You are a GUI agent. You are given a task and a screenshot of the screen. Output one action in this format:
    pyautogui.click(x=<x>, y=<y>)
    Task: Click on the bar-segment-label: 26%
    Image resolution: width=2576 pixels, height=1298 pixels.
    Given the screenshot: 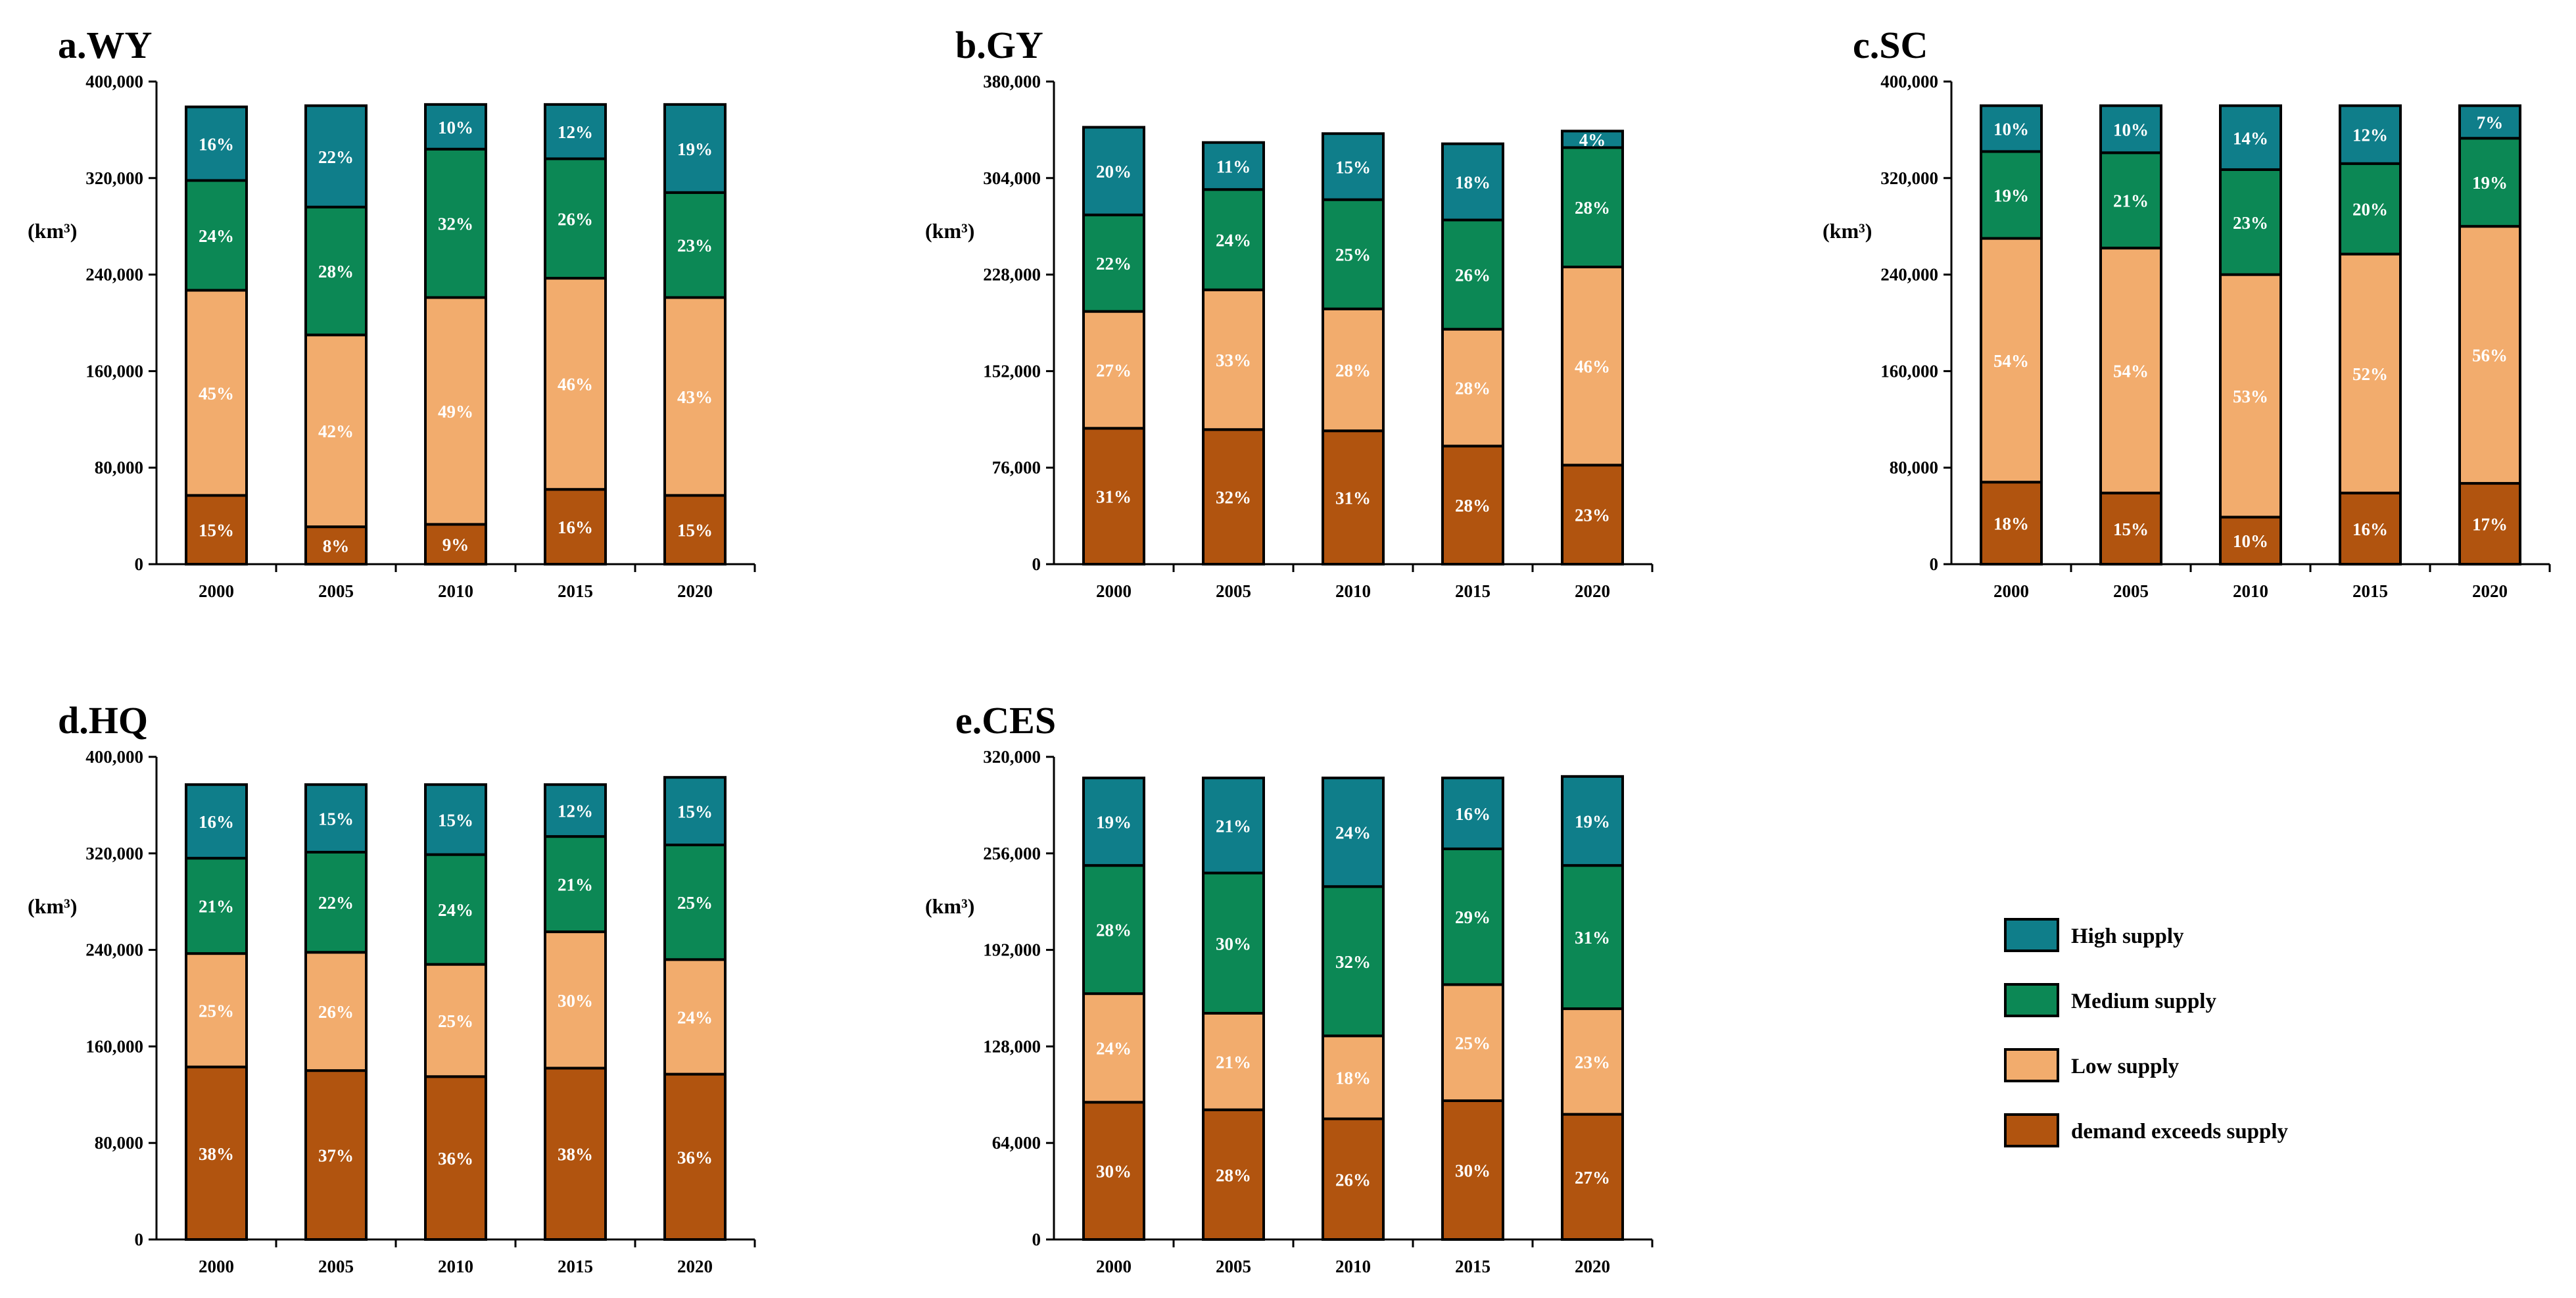 What is the action you would take?
    pyautogui.click(x=336, y=1012)
    